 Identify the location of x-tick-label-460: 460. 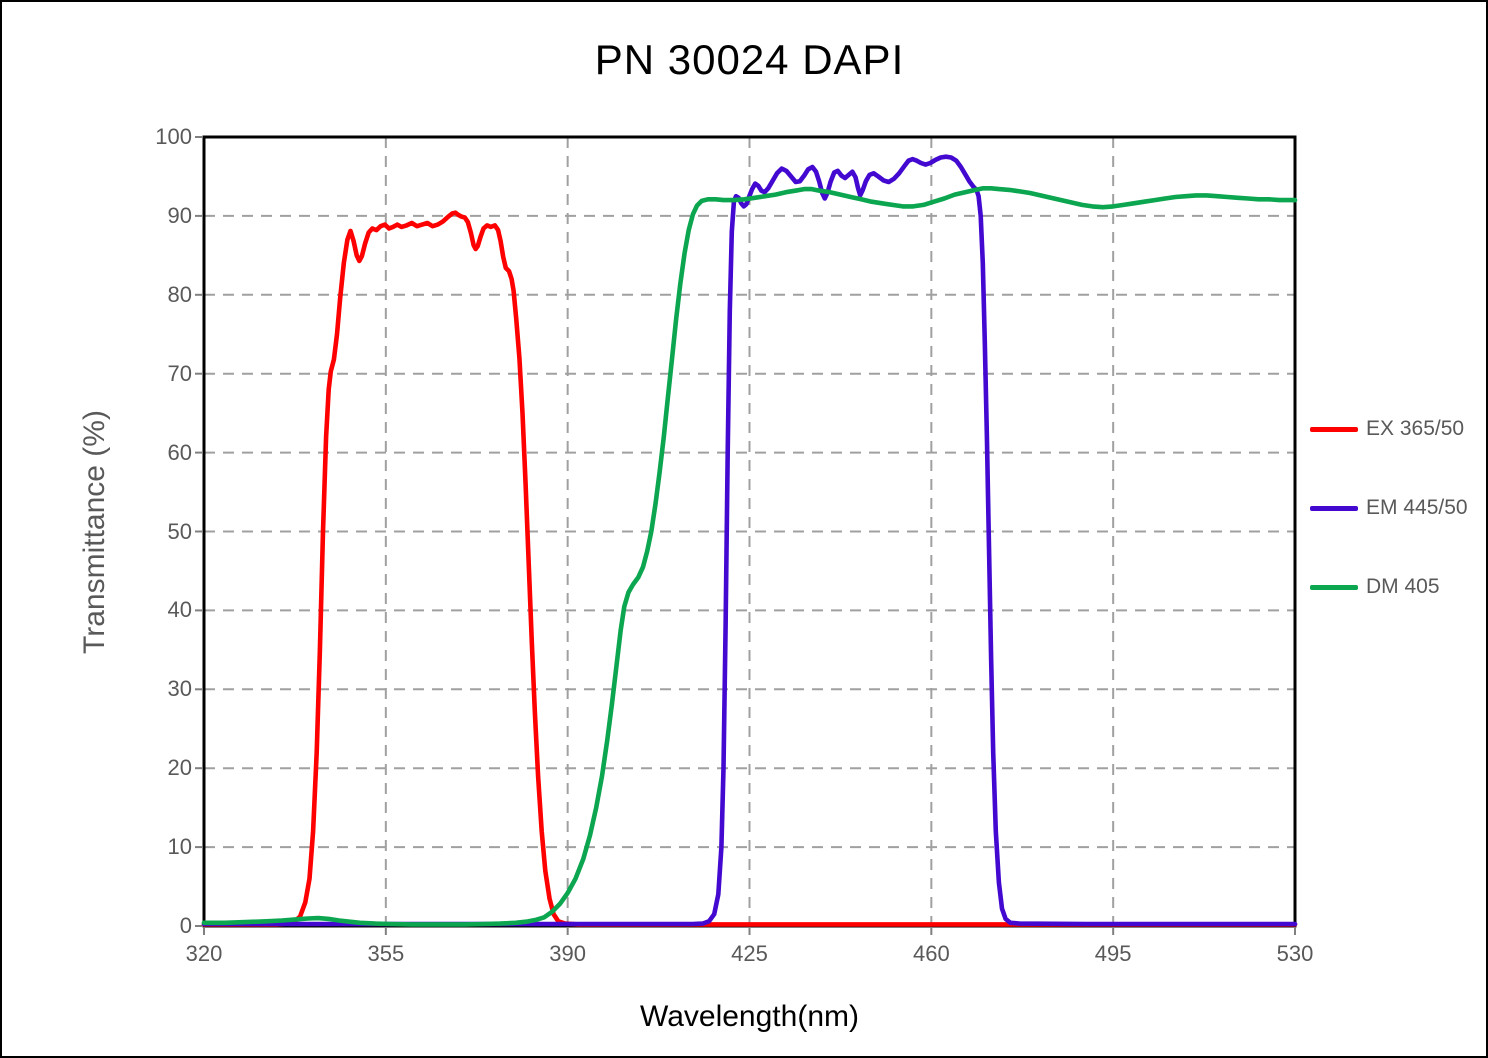
(931, 953).